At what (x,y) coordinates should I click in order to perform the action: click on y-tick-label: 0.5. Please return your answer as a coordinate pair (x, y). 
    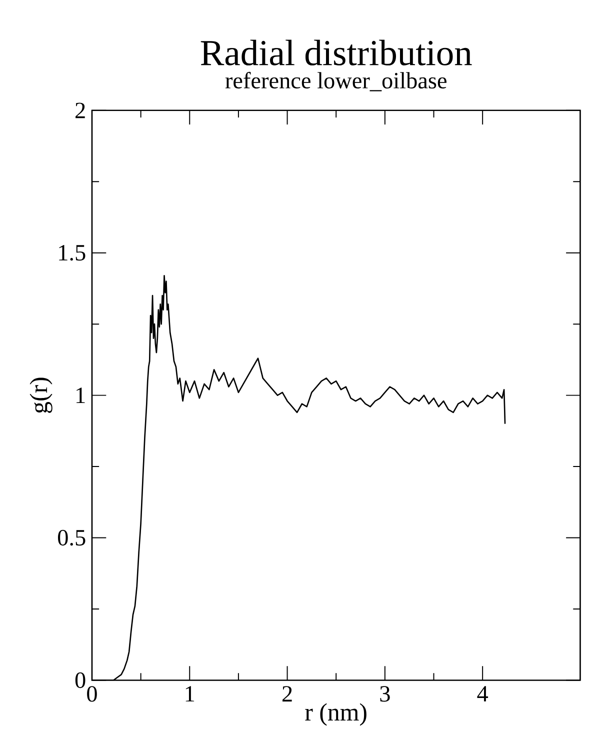
    Looking at the image, I should click on (72, 538).